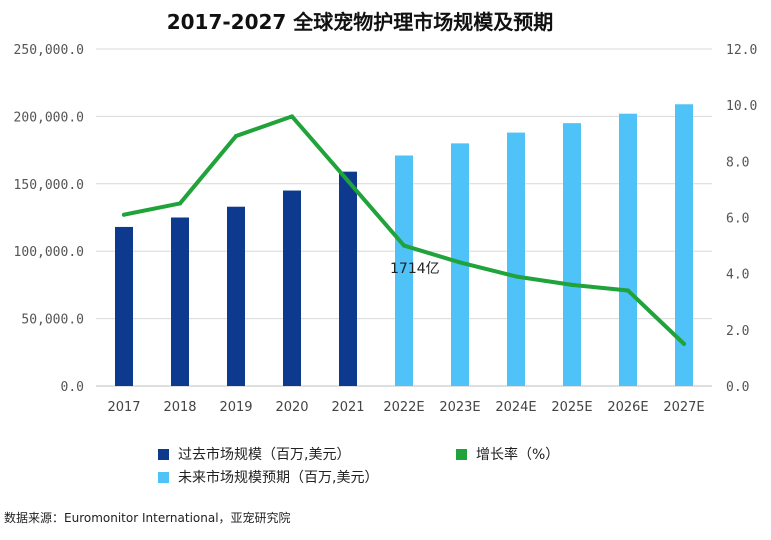 The width and height of the screenshot is (771, 540). I want to click on bar-2021, so click(348, 278).